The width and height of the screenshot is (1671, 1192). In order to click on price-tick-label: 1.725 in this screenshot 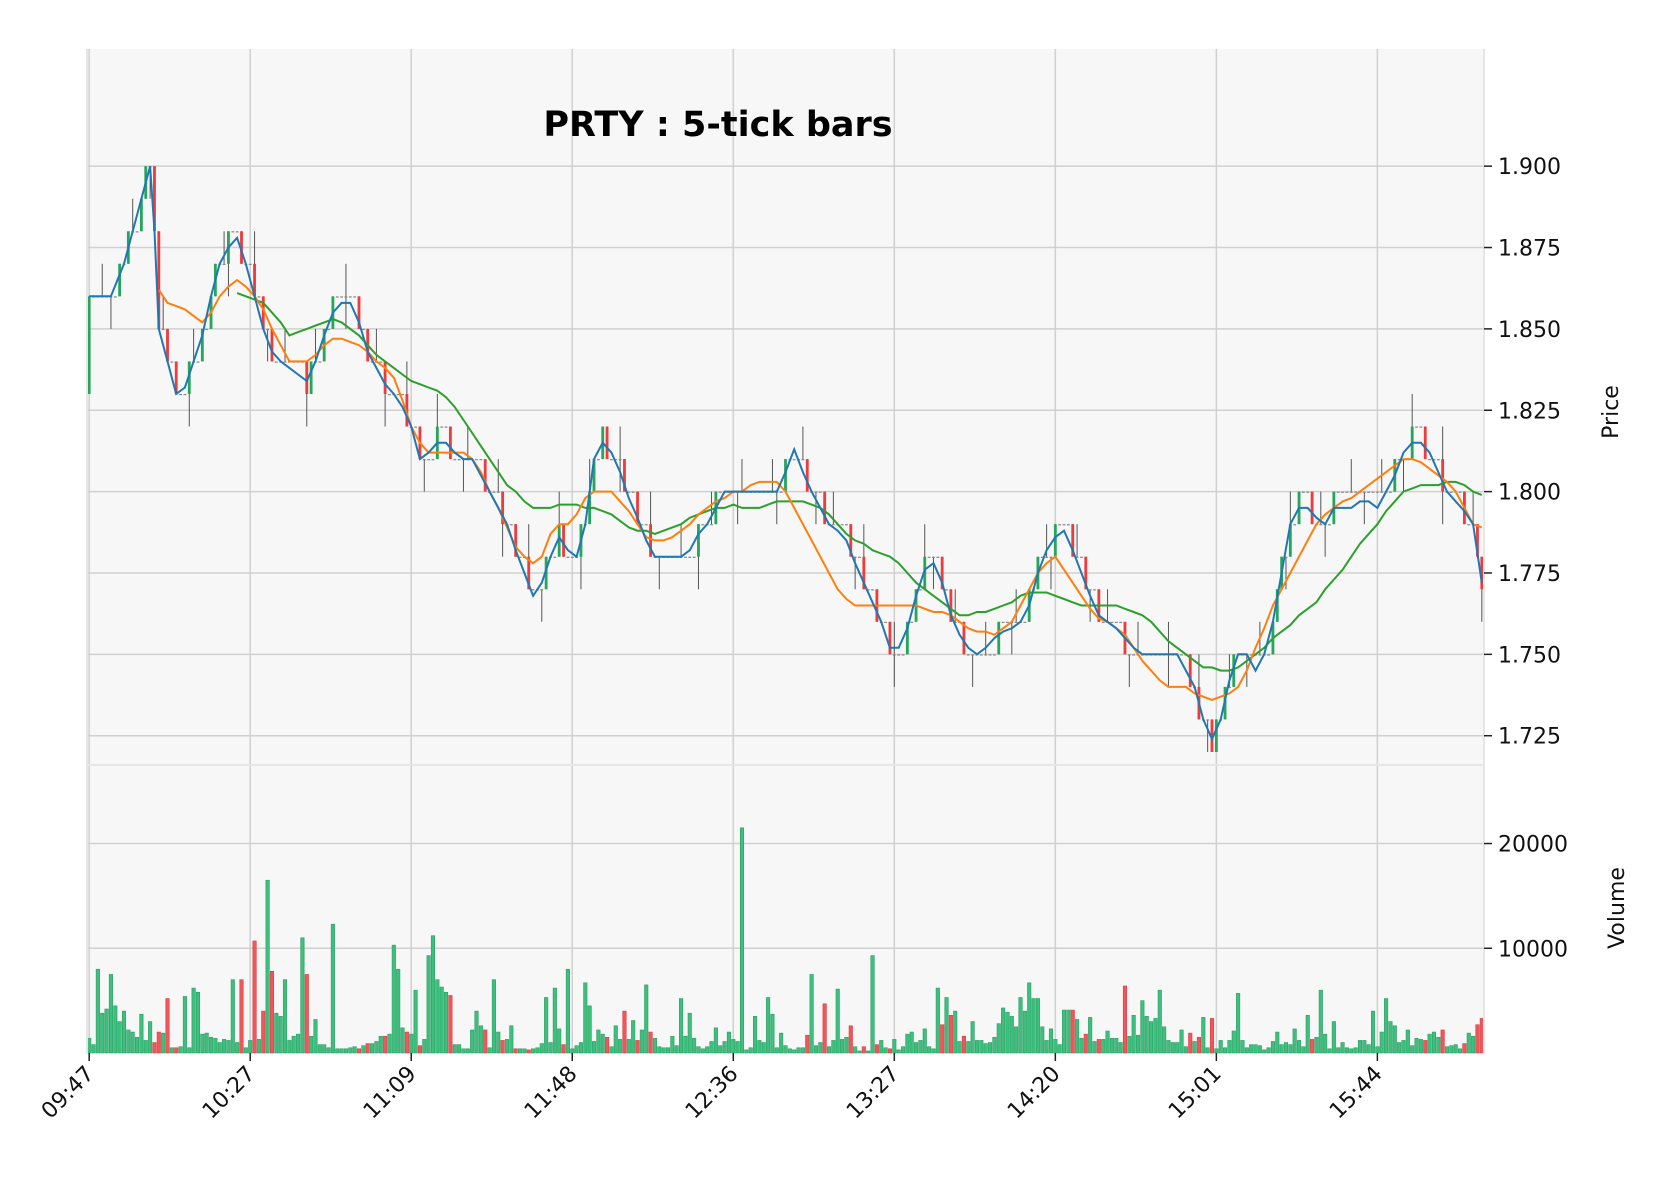, I will do `click(1529, 737)`.